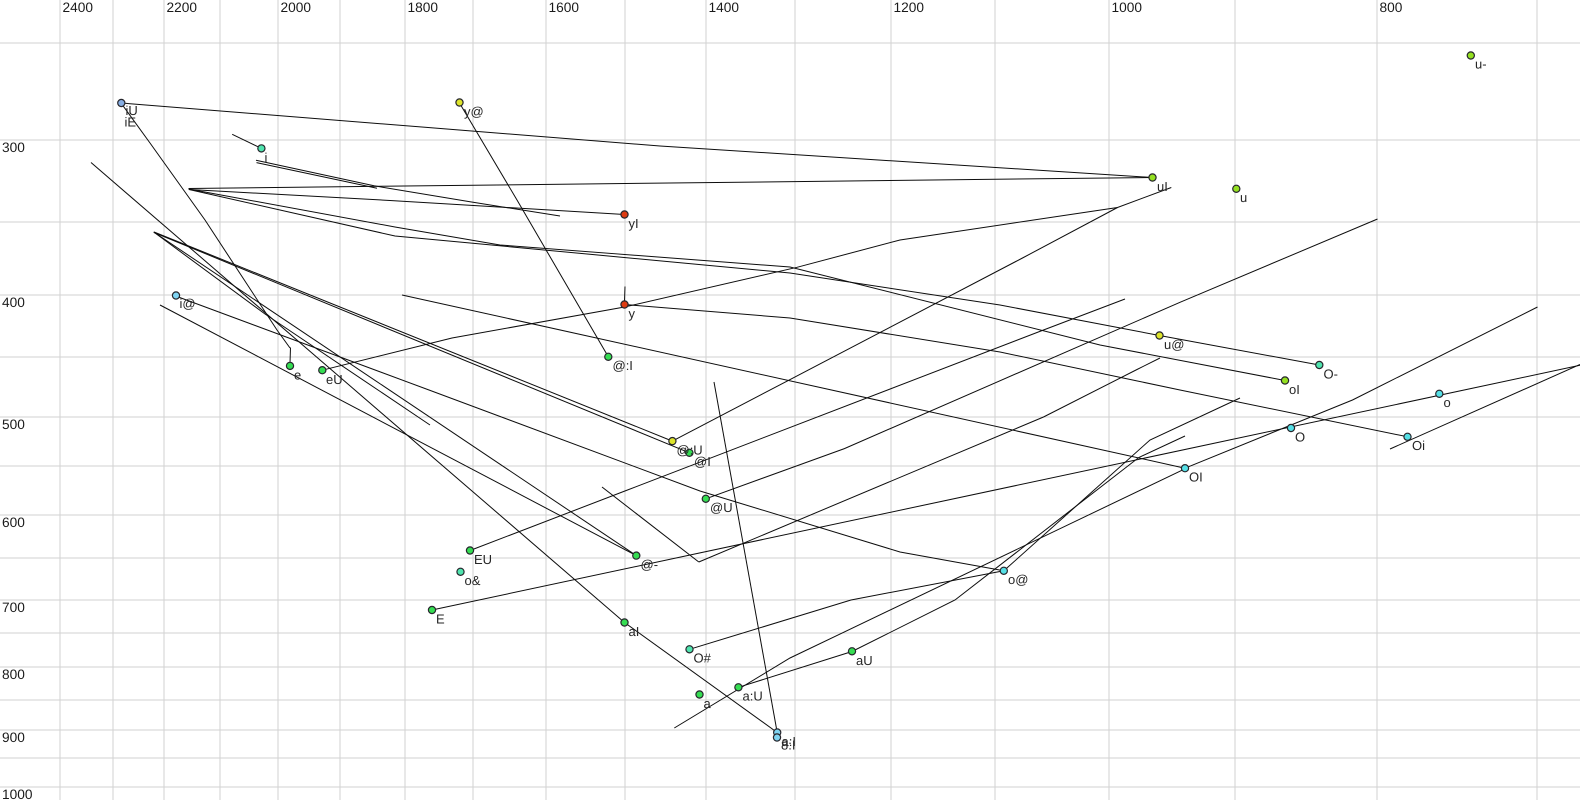  I want to click on svg-text: EU, so click(483, 559).